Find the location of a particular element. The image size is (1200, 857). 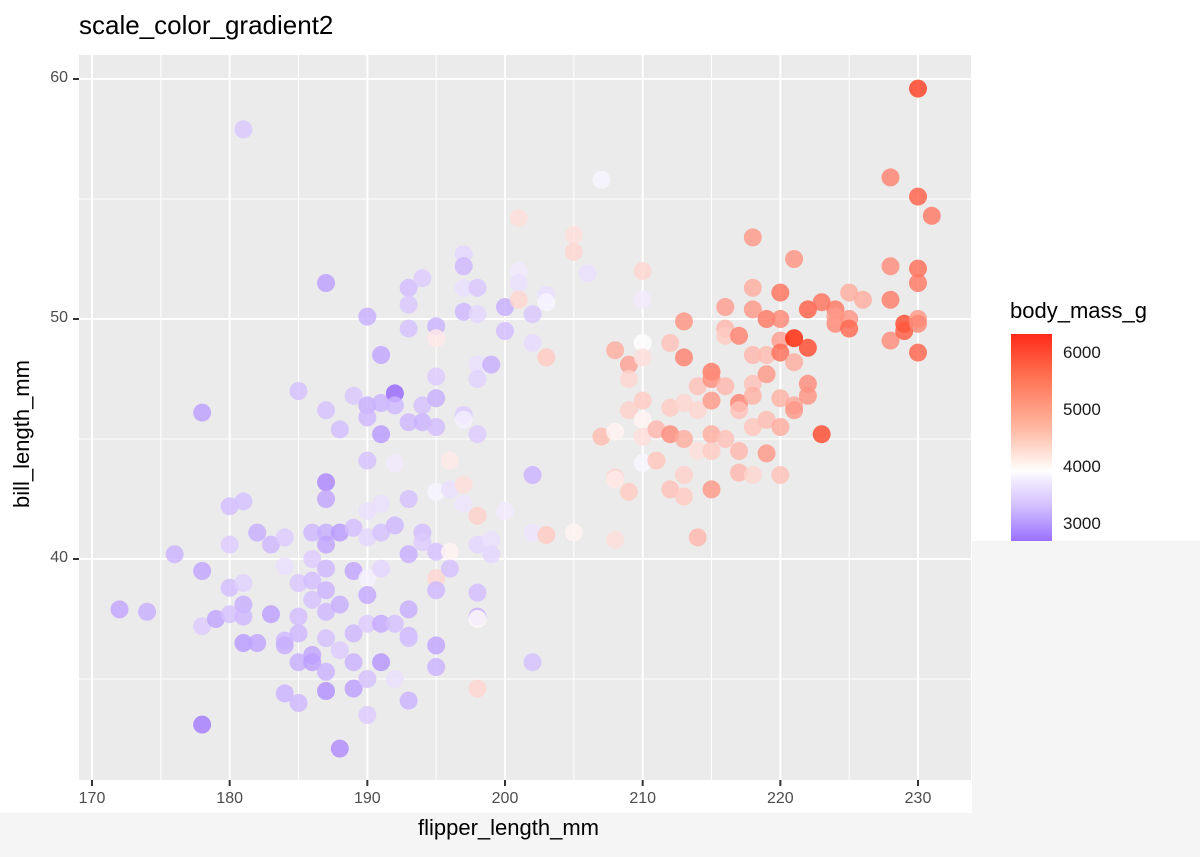

x-tick-label: 190 is located at coordinates (367, 798).